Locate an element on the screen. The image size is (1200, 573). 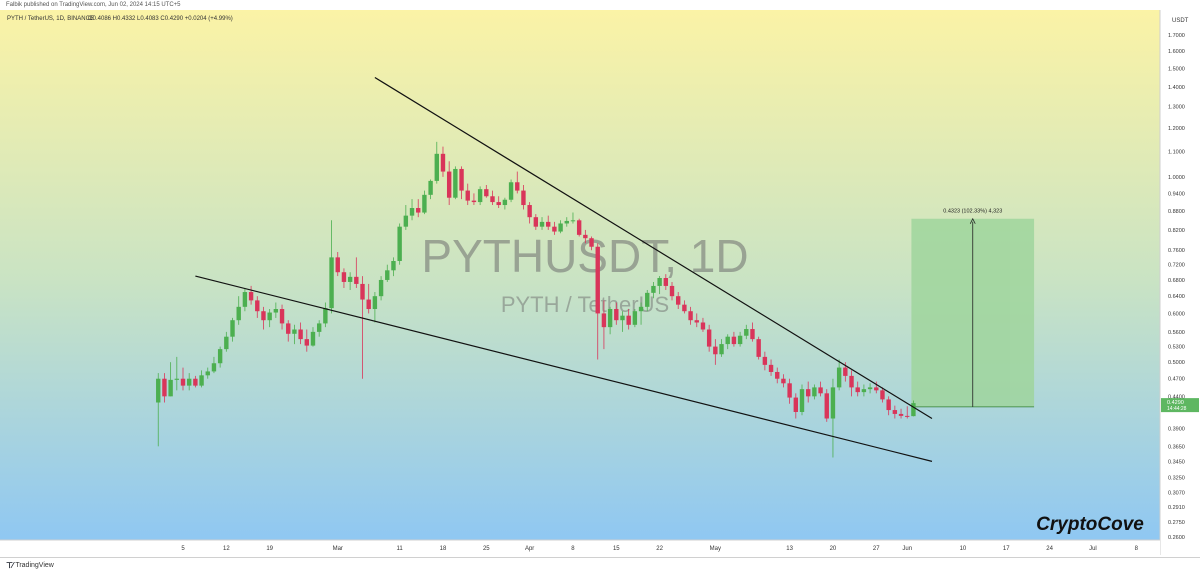
time-tick-label: 27 is located at coordinates (876, 549).